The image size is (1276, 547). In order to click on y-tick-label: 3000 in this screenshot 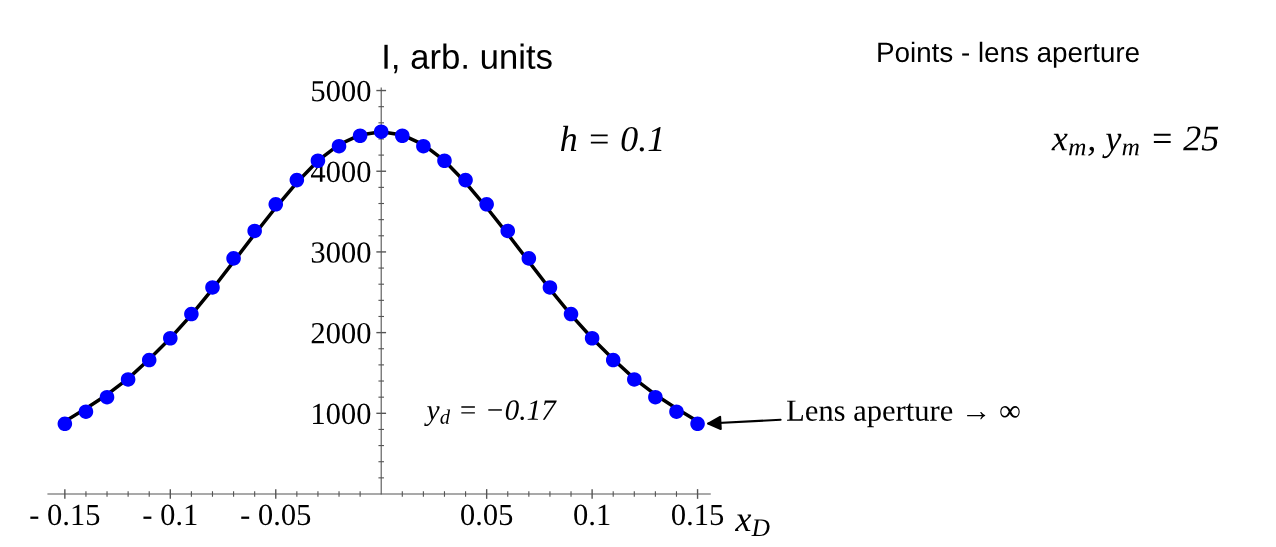, I will do `click(341, 252)`.